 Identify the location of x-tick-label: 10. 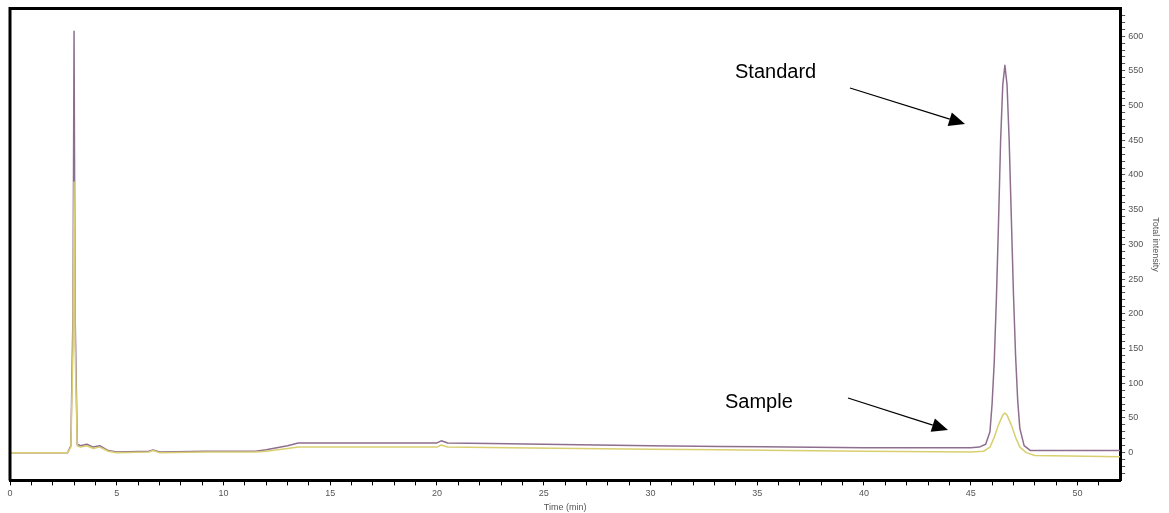
(223, 493).